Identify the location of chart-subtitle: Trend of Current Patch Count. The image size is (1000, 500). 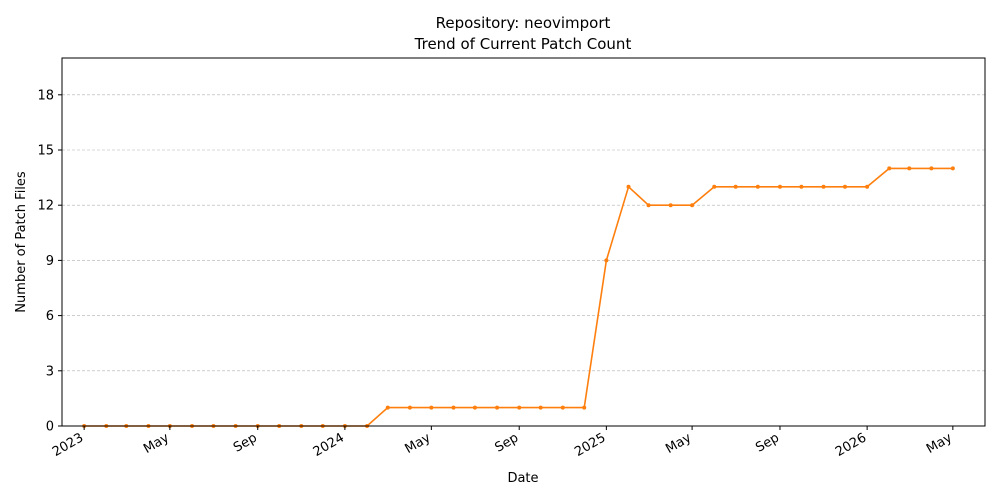
(523, 44).